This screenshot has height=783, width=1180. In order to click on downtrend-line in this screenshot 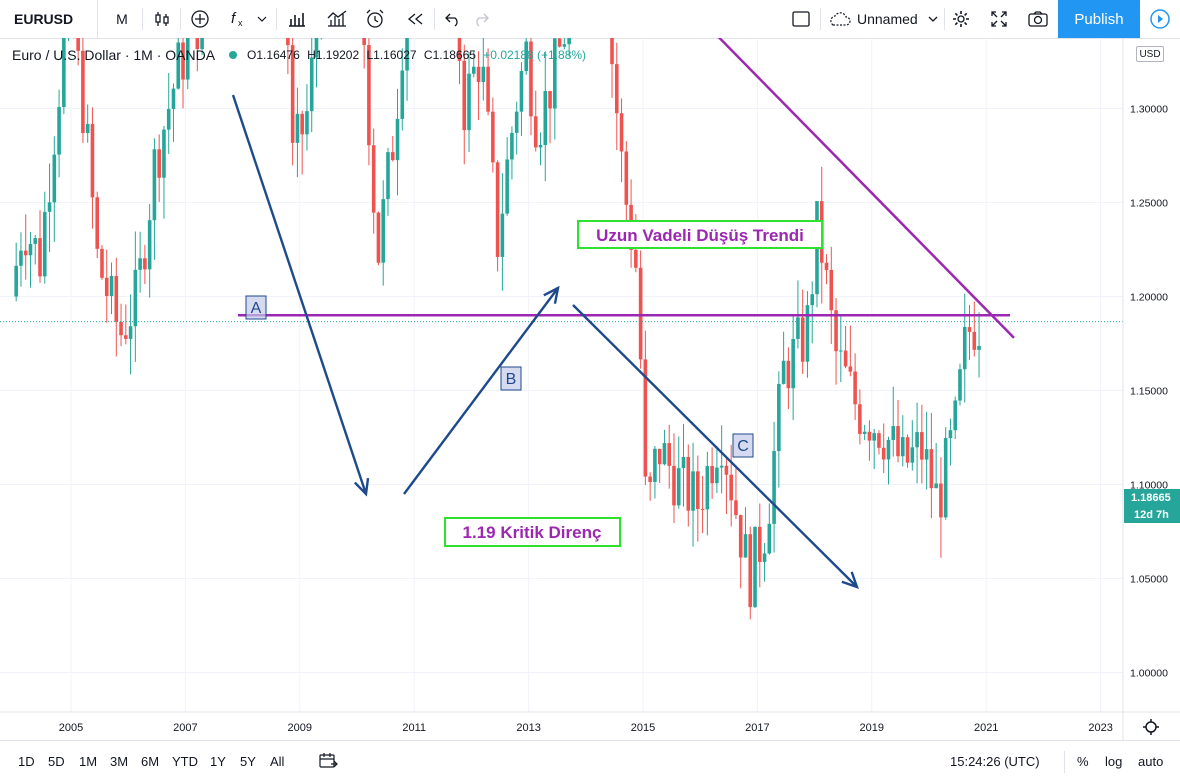, I will do `click(866, 188)`.